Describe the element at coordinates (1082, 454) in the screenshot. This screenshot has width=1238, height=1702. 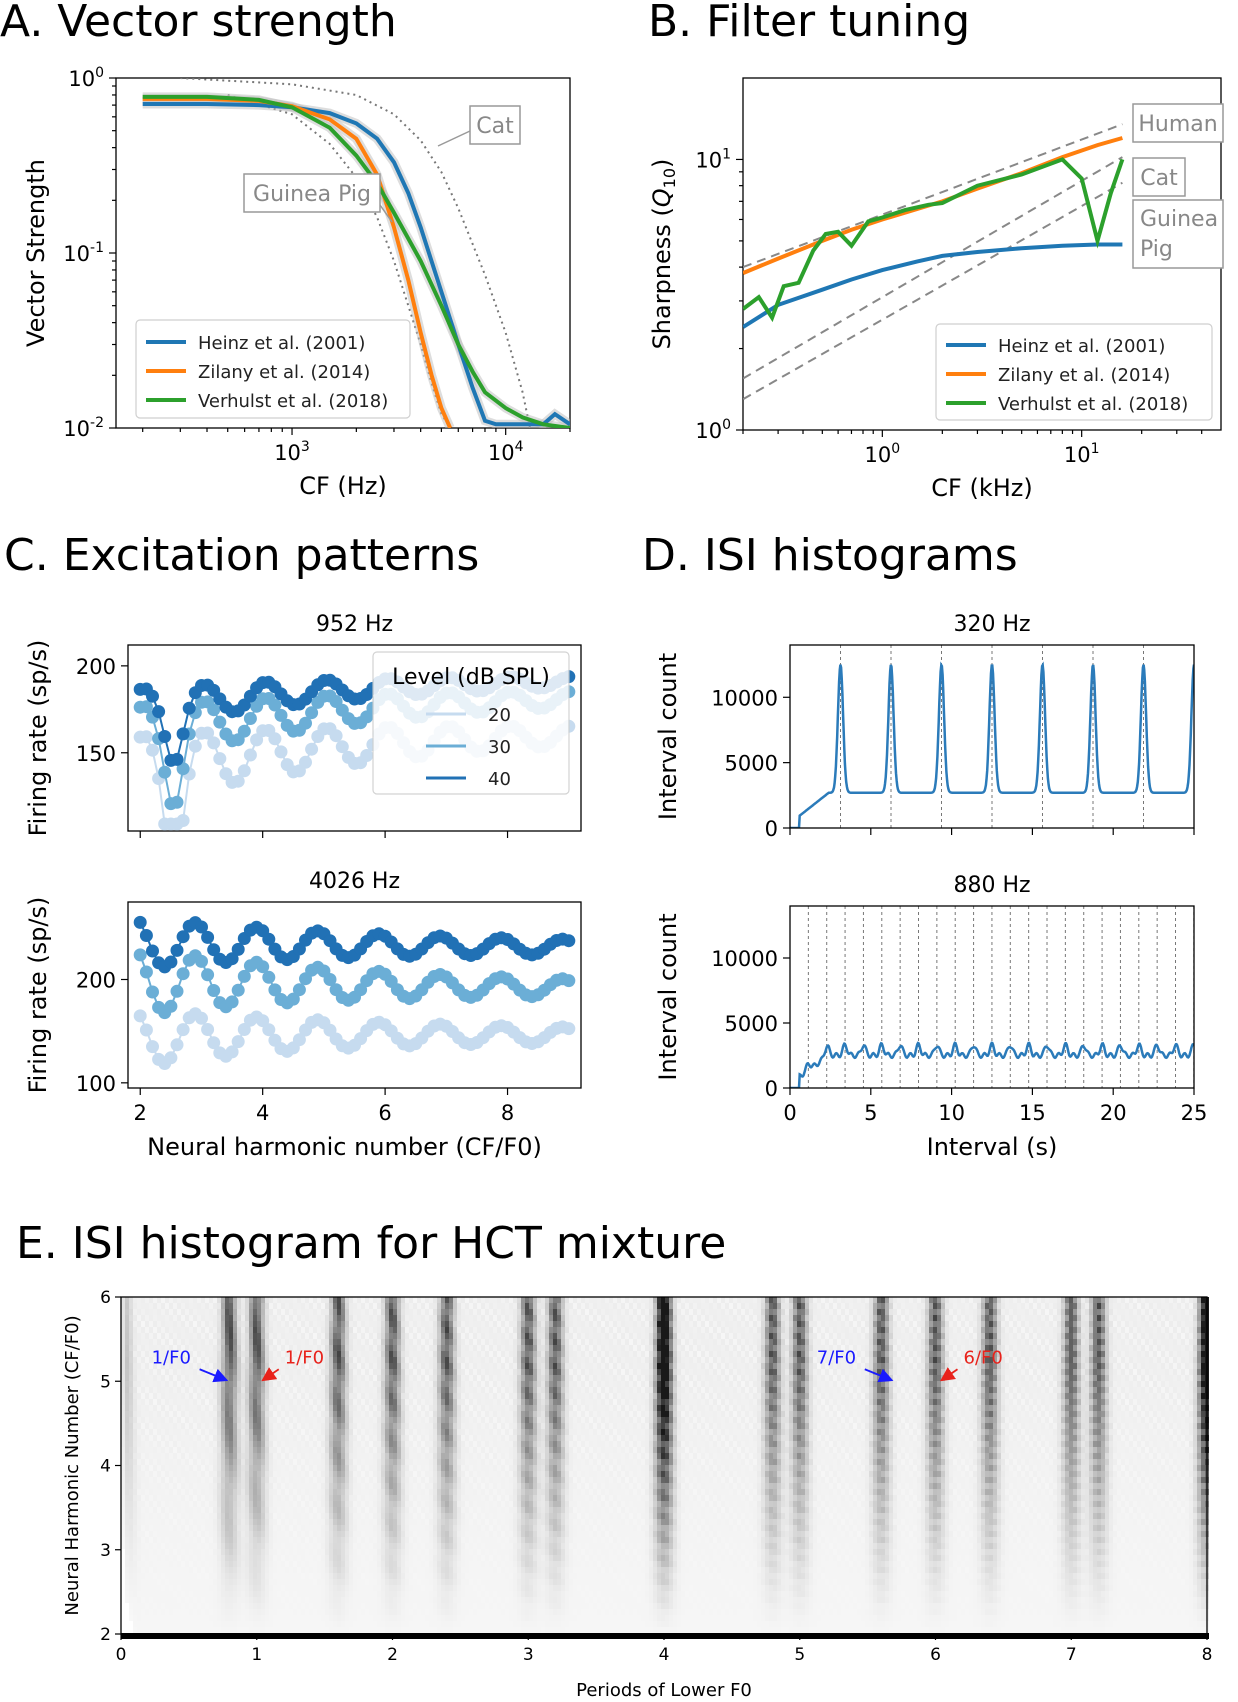
I see `x-tick-label: 101` at that location.